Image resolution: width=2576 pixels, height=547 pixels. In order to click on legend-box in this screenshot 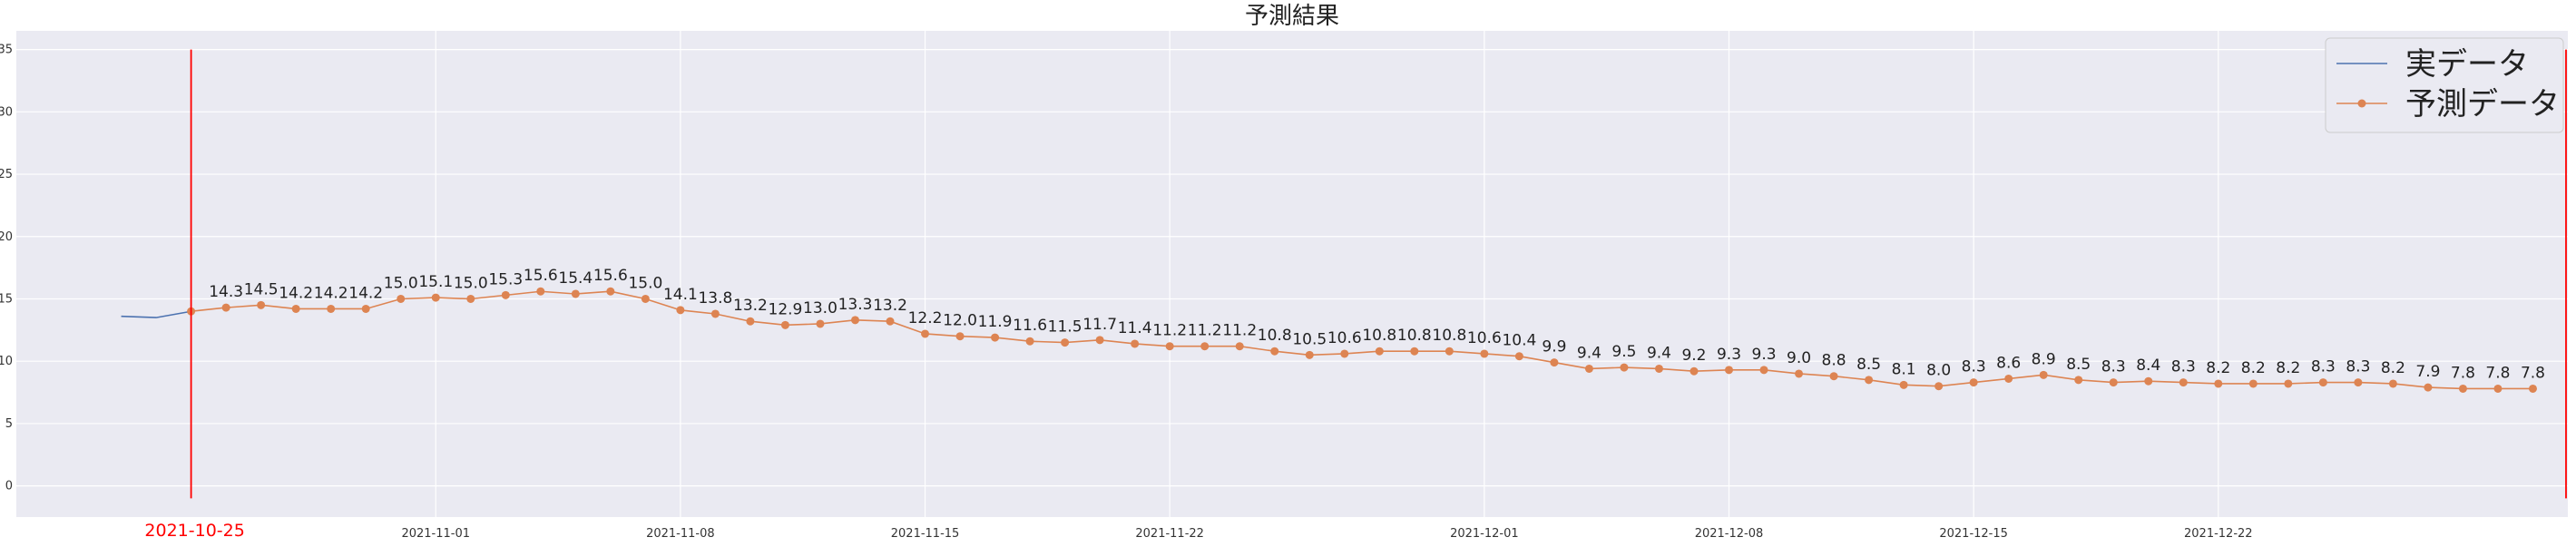, I will do `click(2444, 85)`.